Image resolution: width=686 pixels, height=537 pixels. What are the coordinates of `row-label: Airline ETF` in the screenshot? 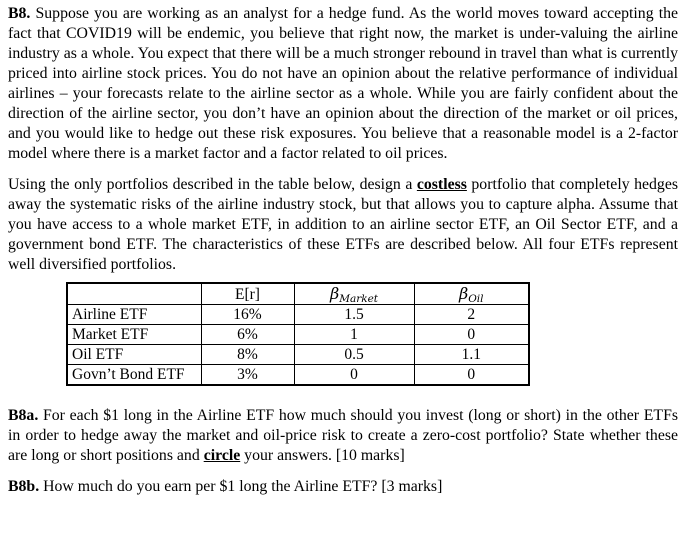 It's located at (134, 314).